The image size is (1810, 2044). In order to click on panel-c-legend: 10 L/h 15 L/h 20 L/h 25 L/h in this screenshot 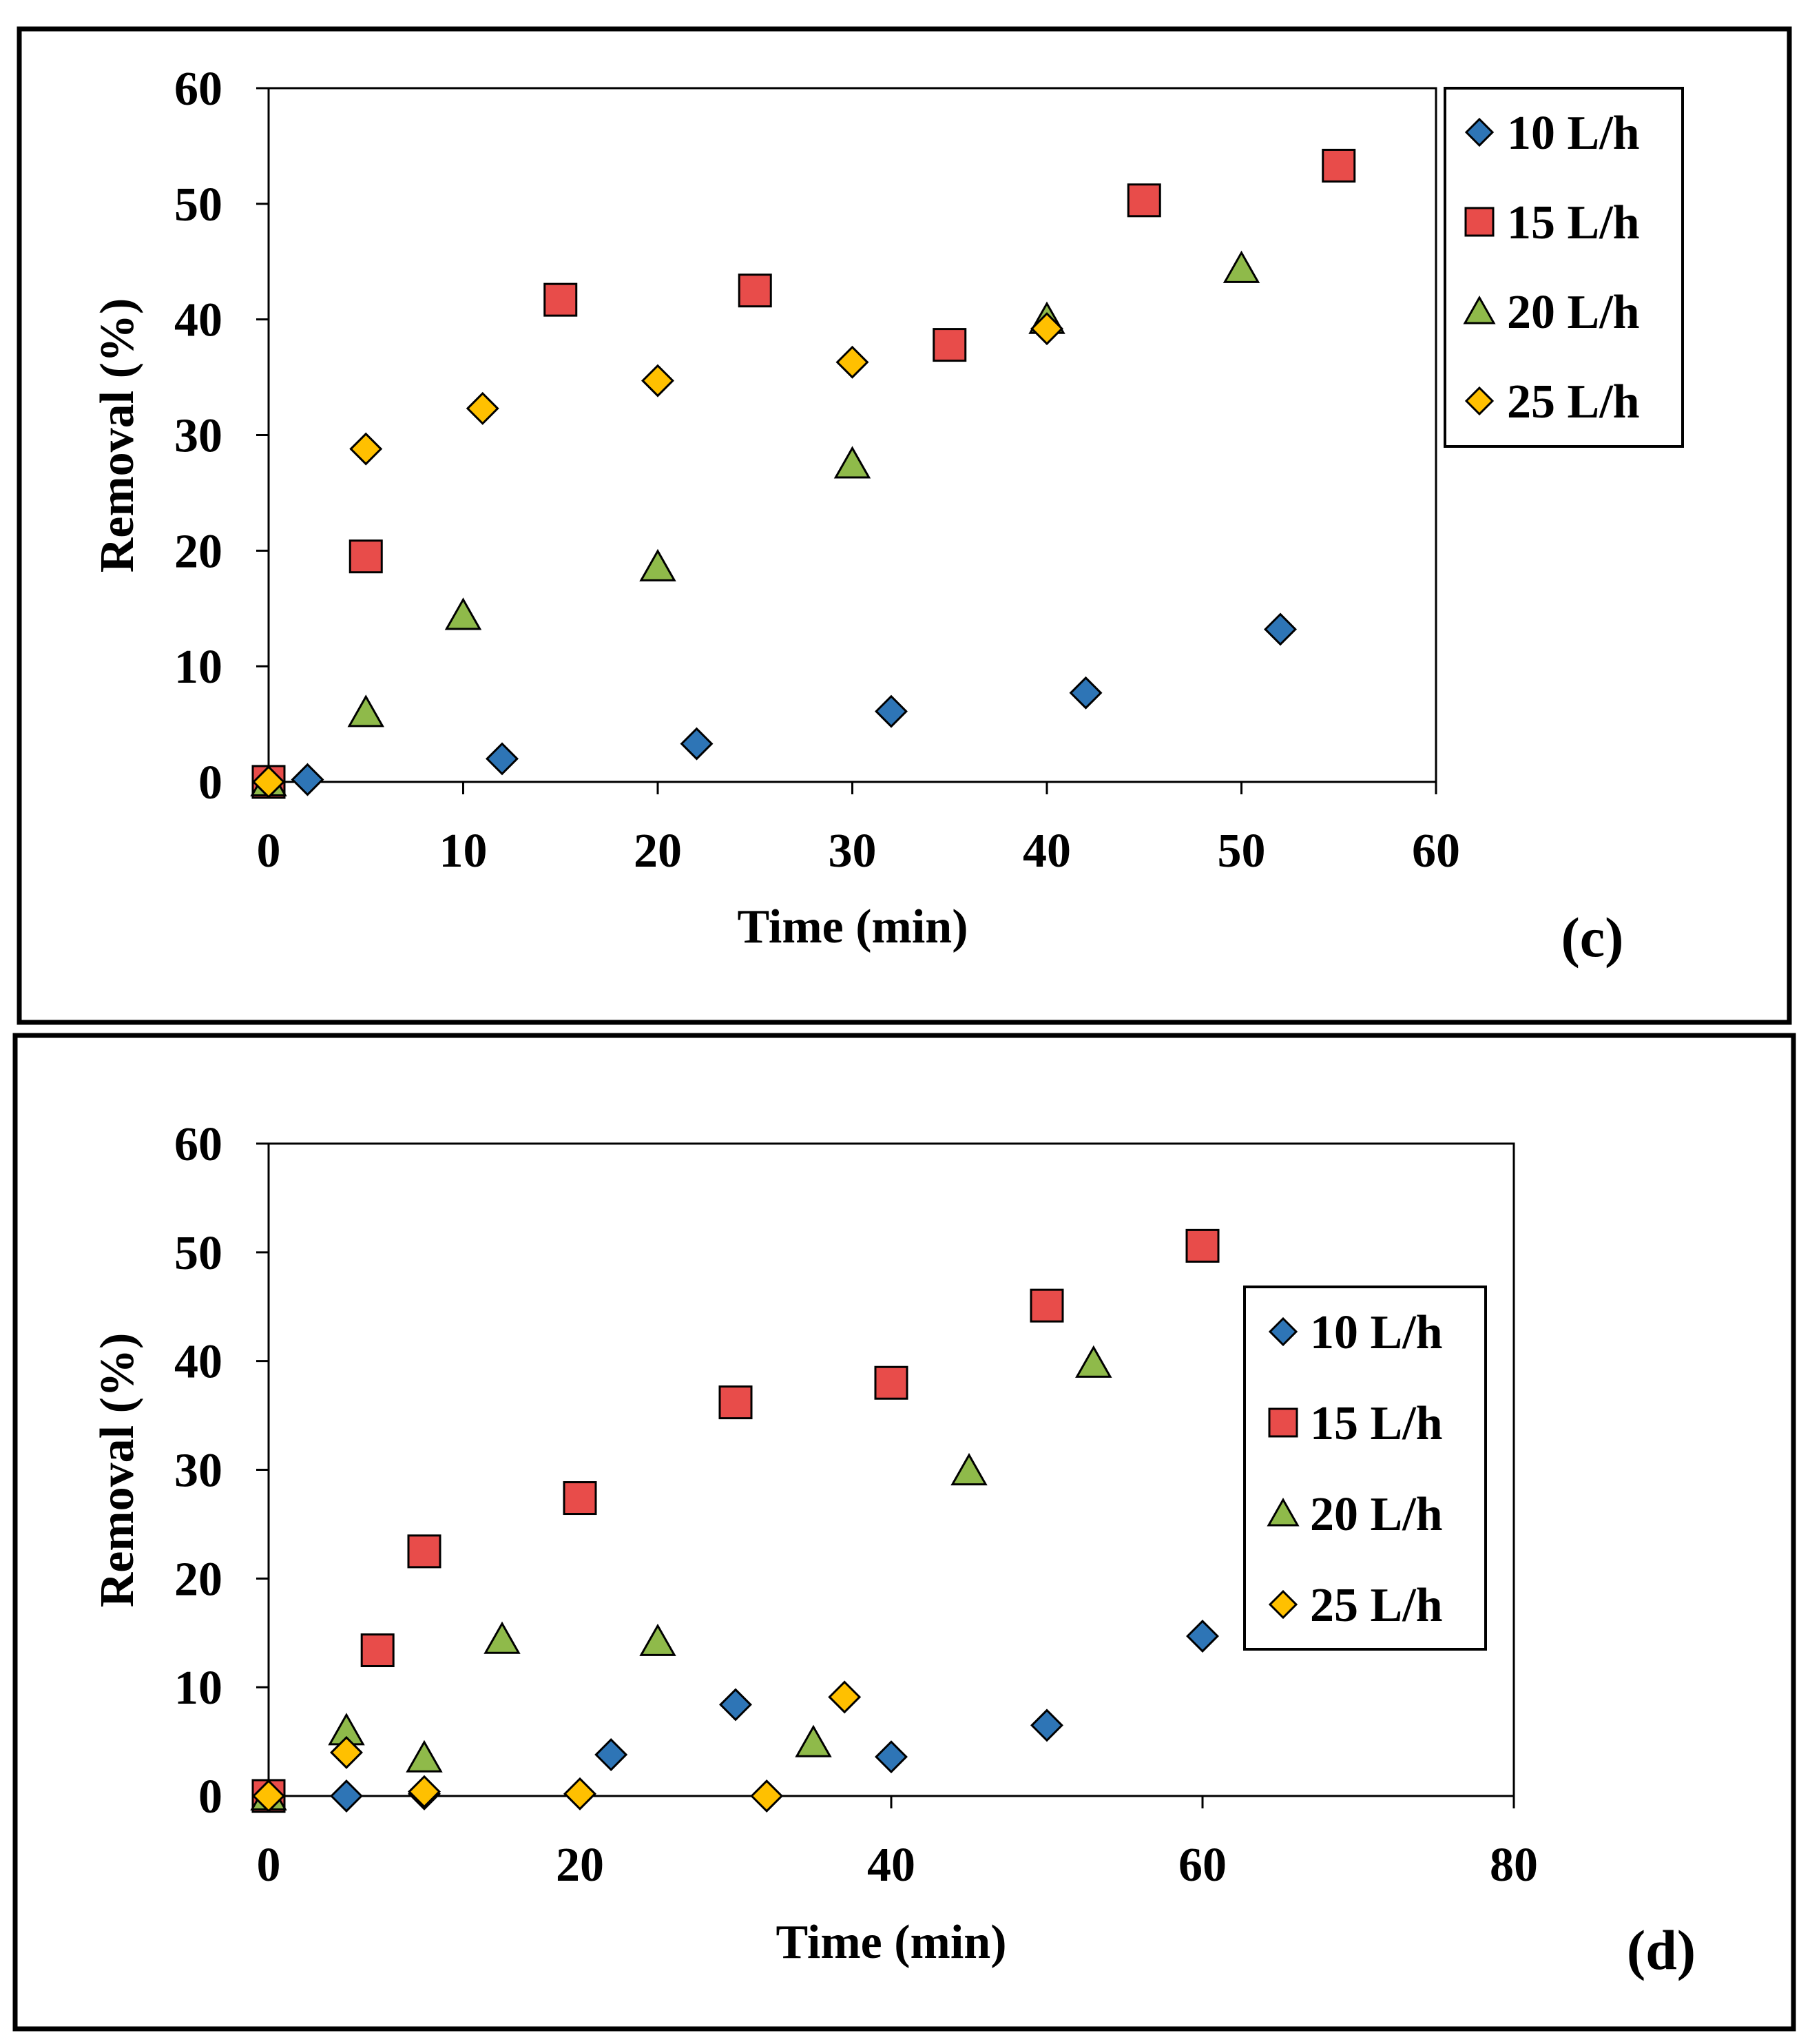, I will do `click(1564, 267)`.